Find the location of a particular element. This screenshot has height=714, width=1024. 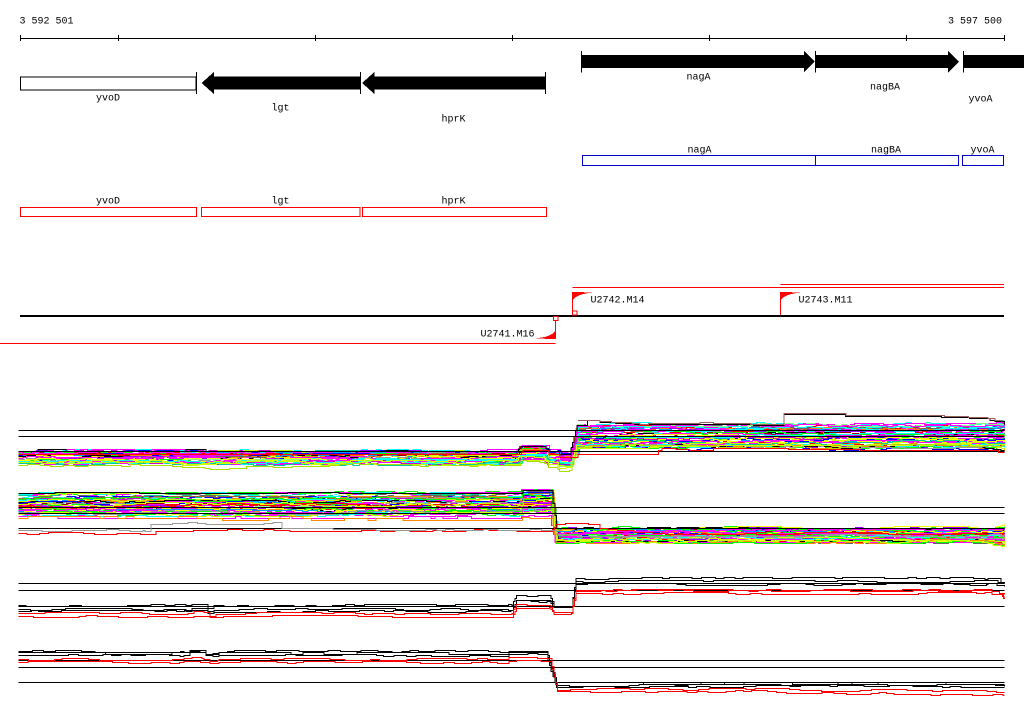

svg-text: 3 592 501 is located at coordinates (47, 22).